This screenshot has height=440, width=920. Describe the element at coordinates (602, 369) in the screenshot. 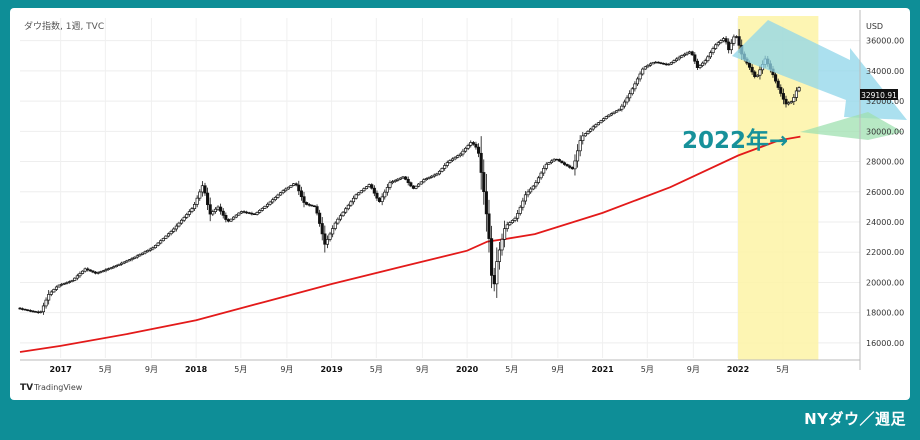

I see `x-tick-label: 2021` at that location.